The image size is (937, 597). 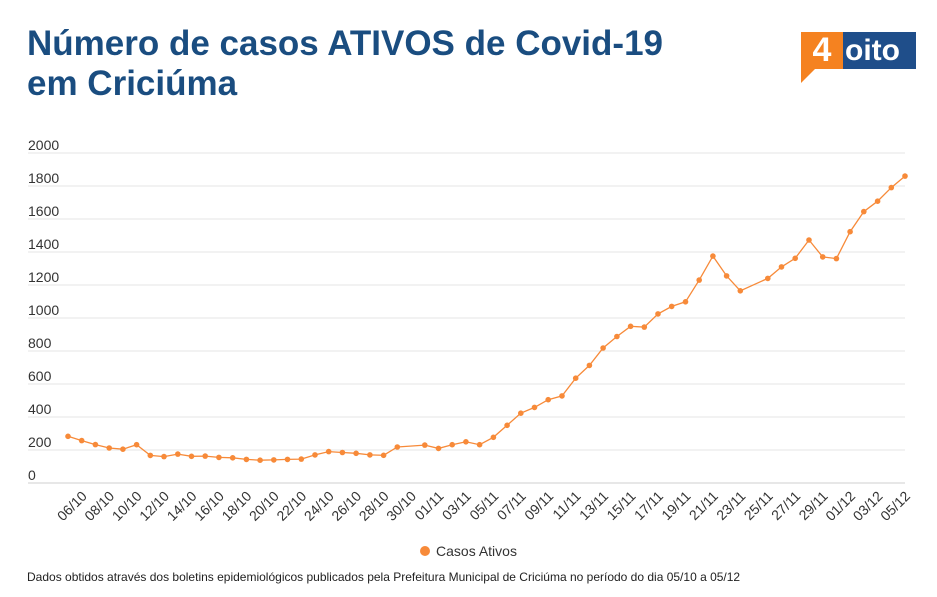 I want to click on logo-tail-shape, so click(x=808, y=76).